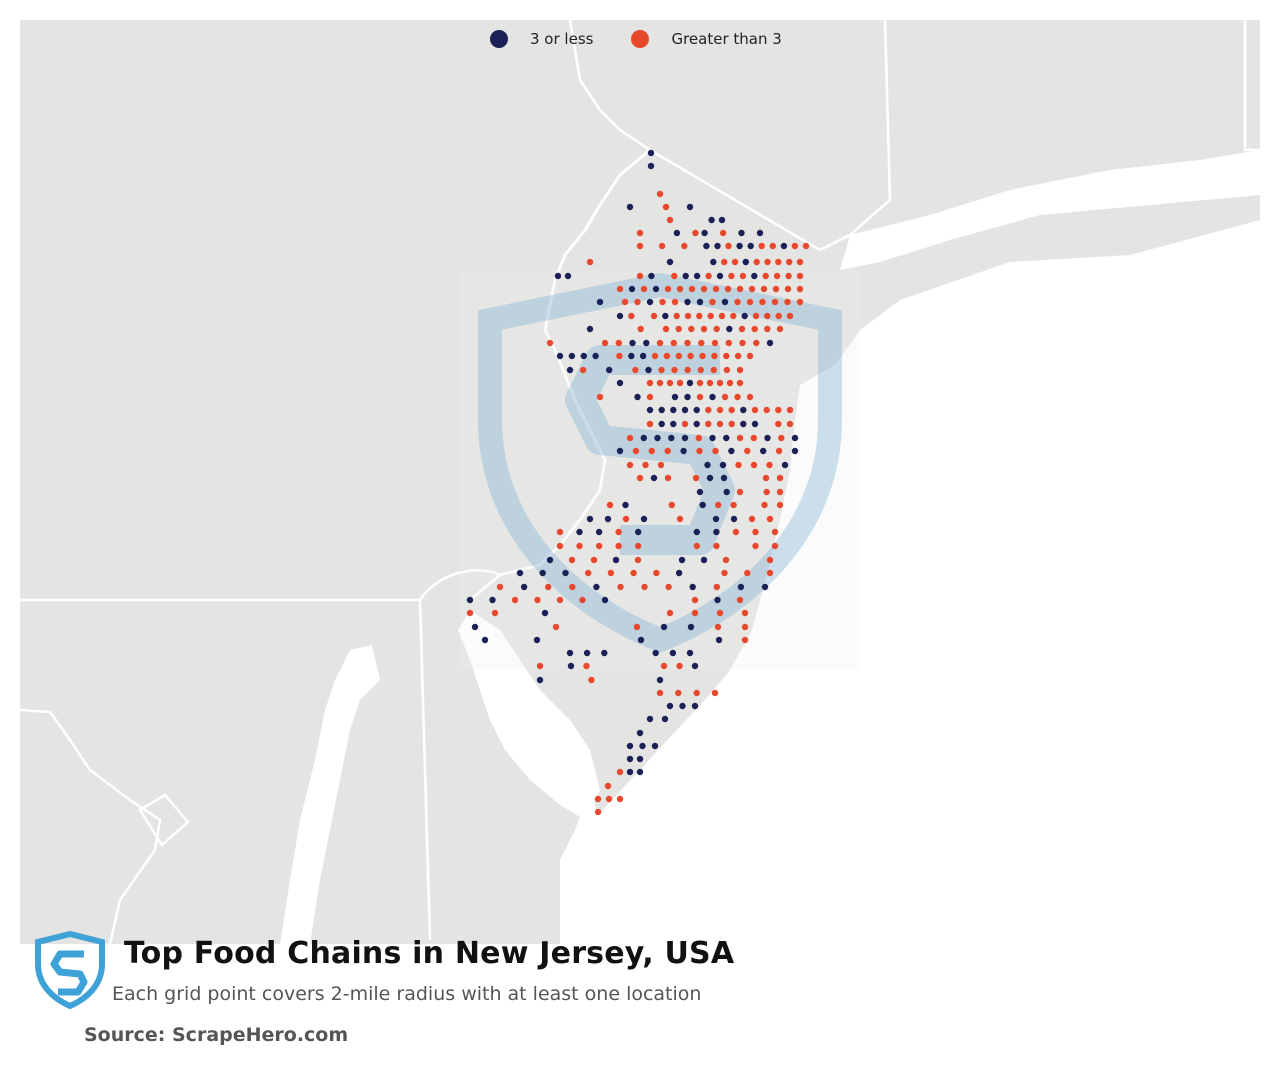  What do you see at coordinates (726, 39) in the screenshot?
I see `legend-label-high: Greater than 3` at bounding box center [726, 39].